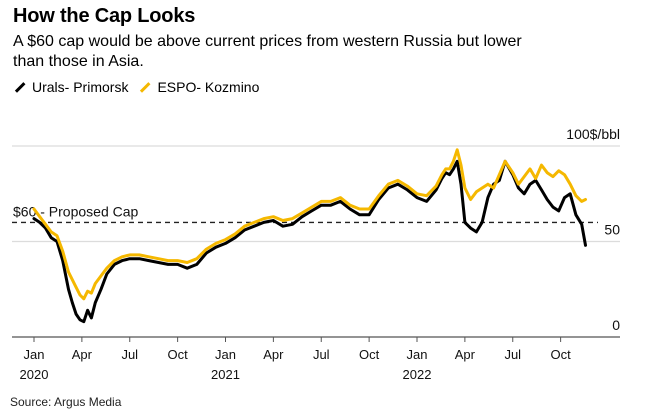 The width and height of the screenshot is (660, 420). Describe the element at coordinates (178, 354) in the screenshot. I see `x-tick-label-3: Oct` at that location.